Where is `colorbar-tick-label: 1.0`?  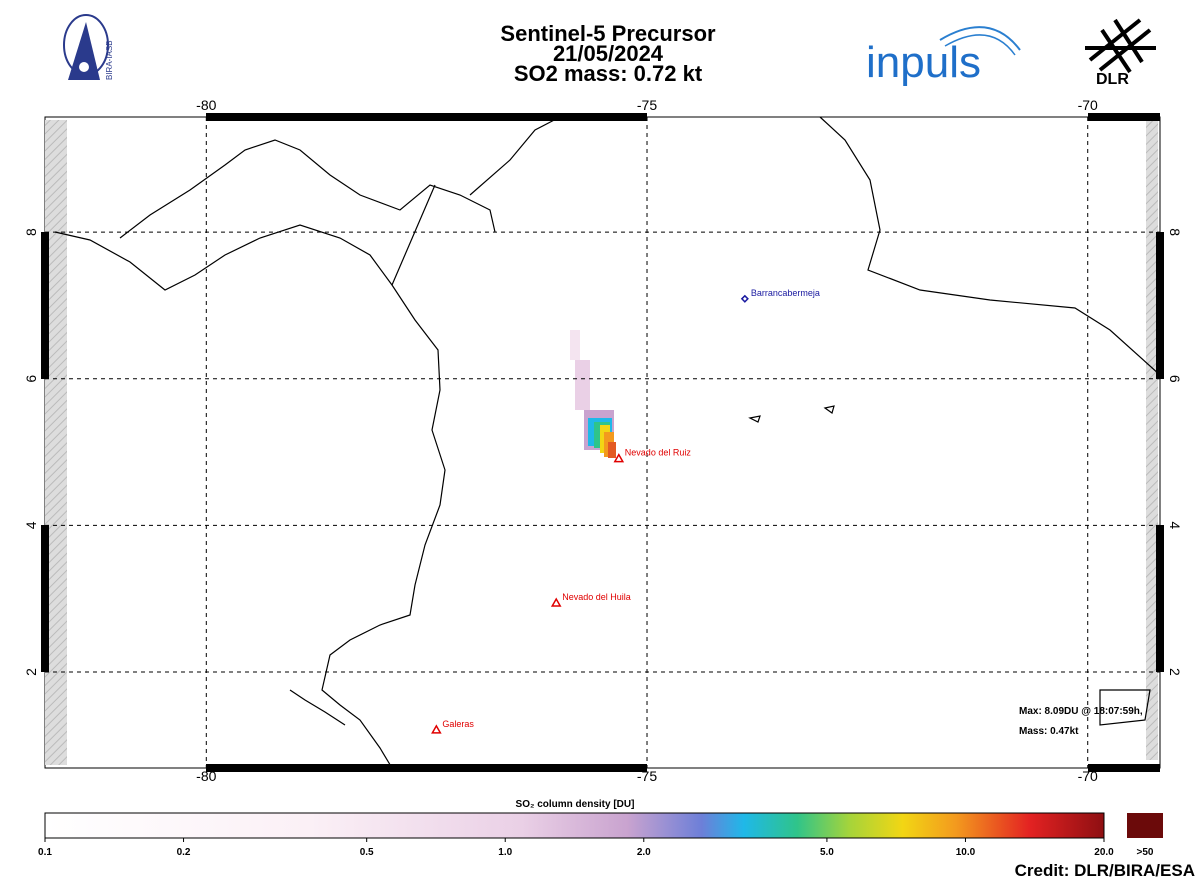
colorbar-tick-label: 1.0 is located at coordinates (505, 852).